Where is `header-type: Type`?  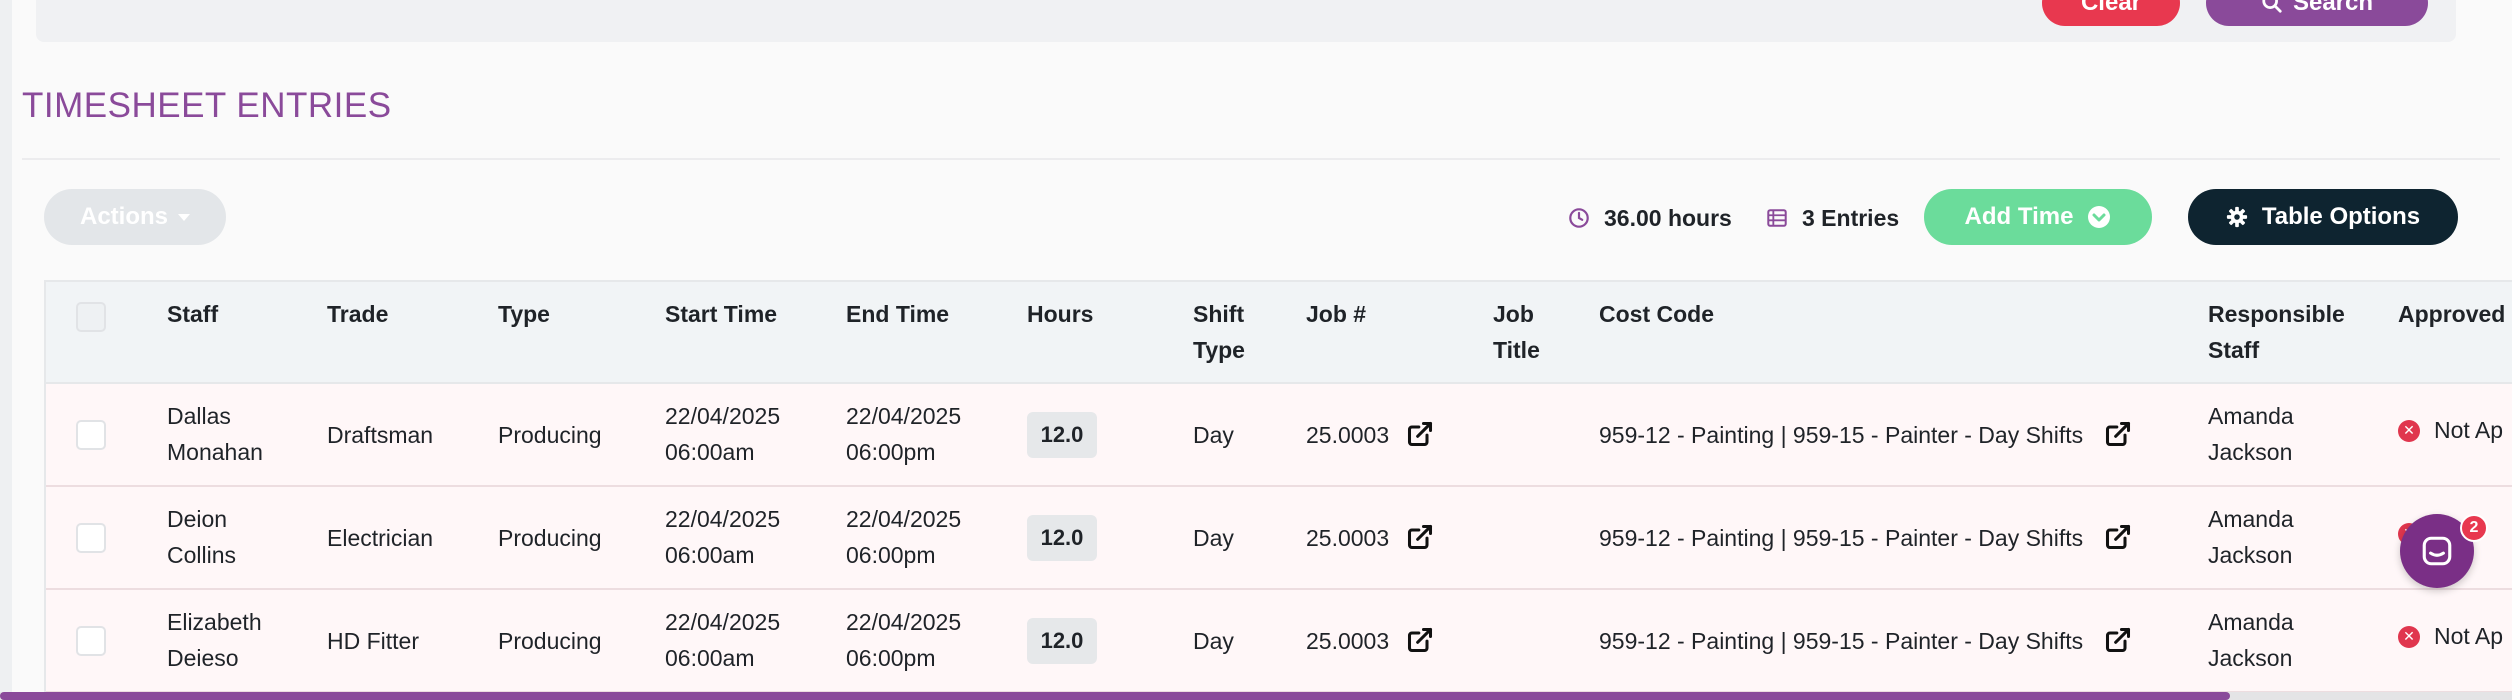
header-type: Type is located at coordinates (524, 314).